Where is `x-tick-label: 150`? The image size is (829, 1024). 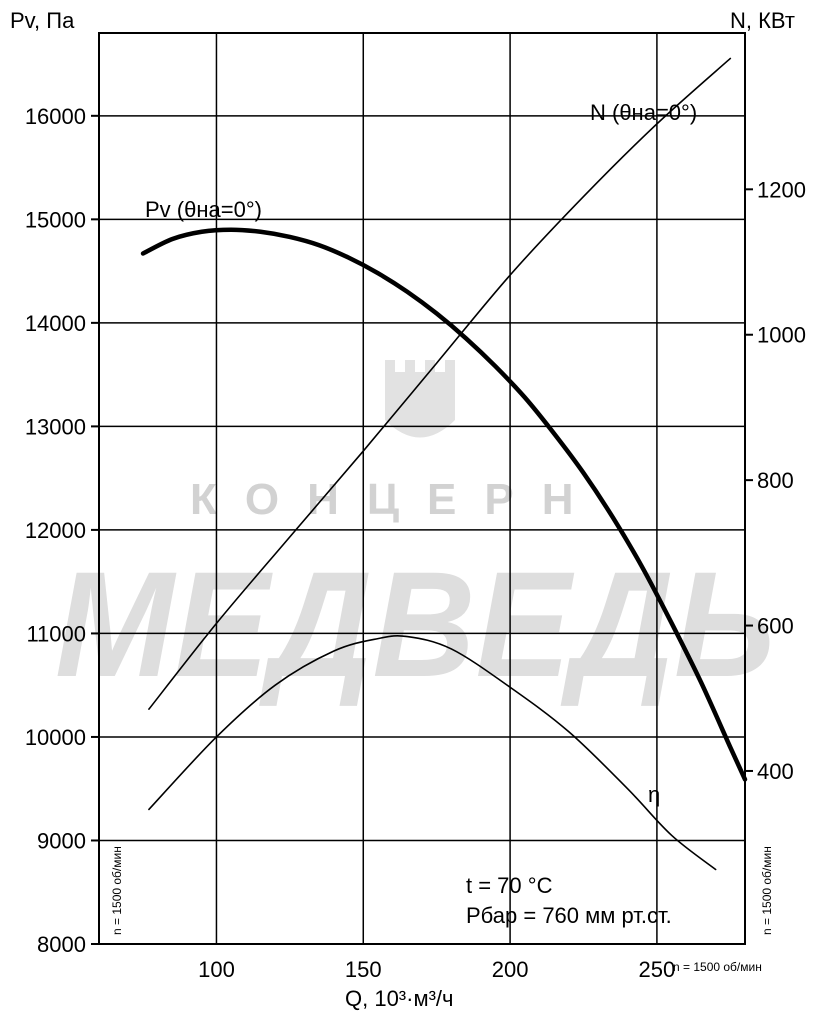
x-tick-label: 150 is located at coordinates (363, 969).